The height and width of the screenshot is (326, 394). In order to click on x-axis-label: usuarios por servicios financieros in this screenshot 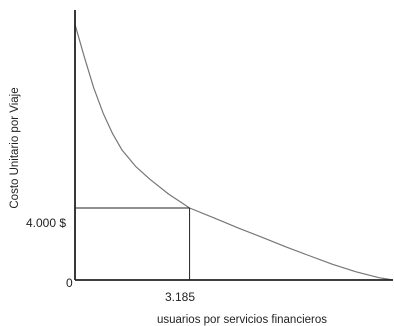, I will do `click(242, 320)`.